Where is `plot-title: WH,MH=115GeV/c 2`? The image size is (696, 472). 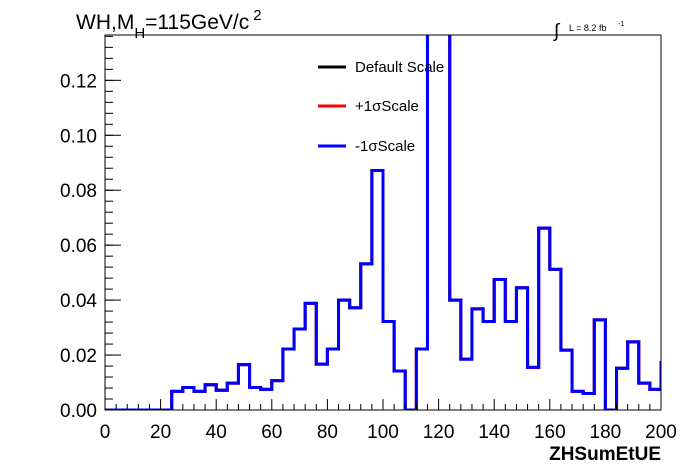
plot-title: WH,MH=115GeV/c 2 is located at coordinates (169, 24).